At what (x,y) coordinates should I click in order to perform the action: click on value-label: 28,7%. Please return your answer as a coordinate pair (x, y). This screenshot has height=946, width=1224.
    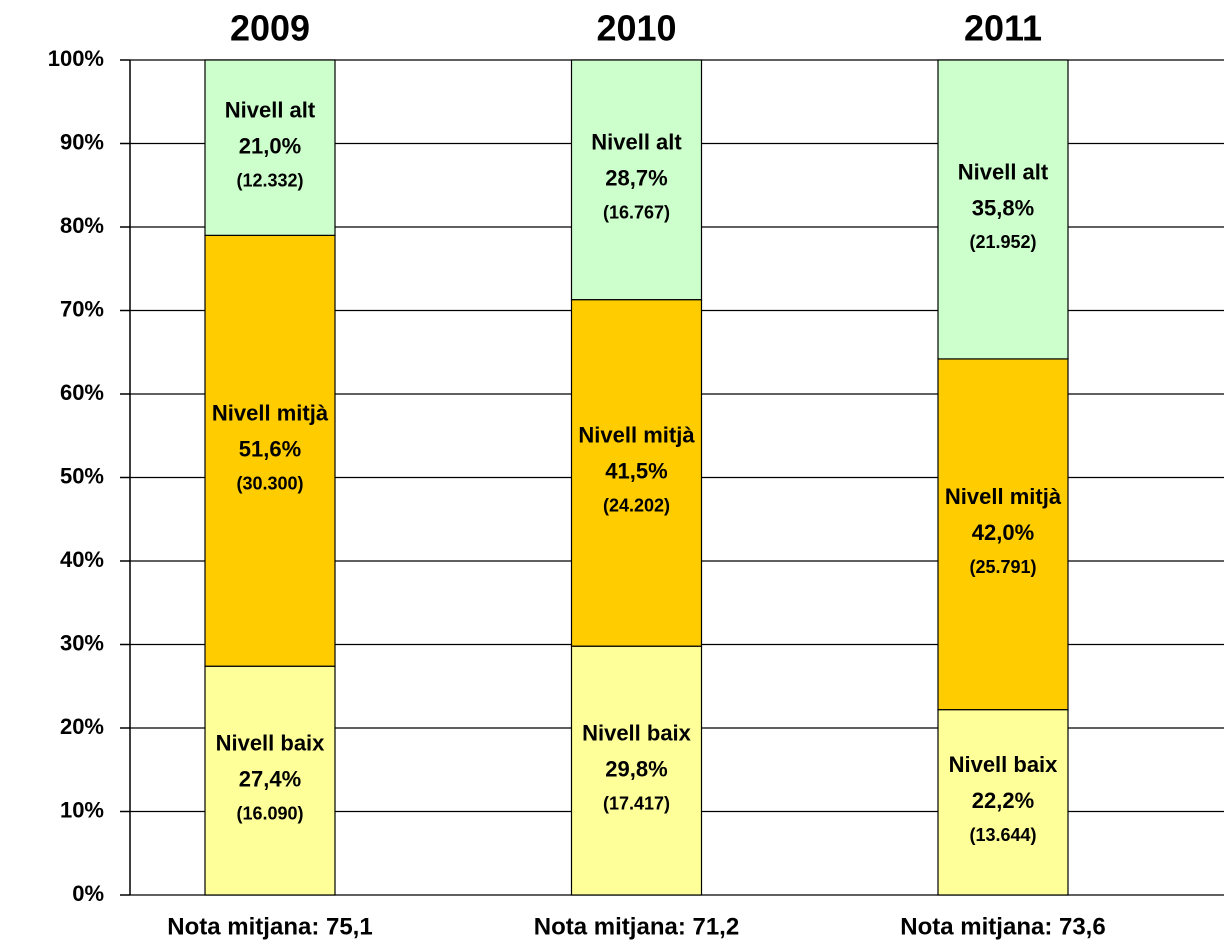
    Looking at the image, I should click on (636, 178).